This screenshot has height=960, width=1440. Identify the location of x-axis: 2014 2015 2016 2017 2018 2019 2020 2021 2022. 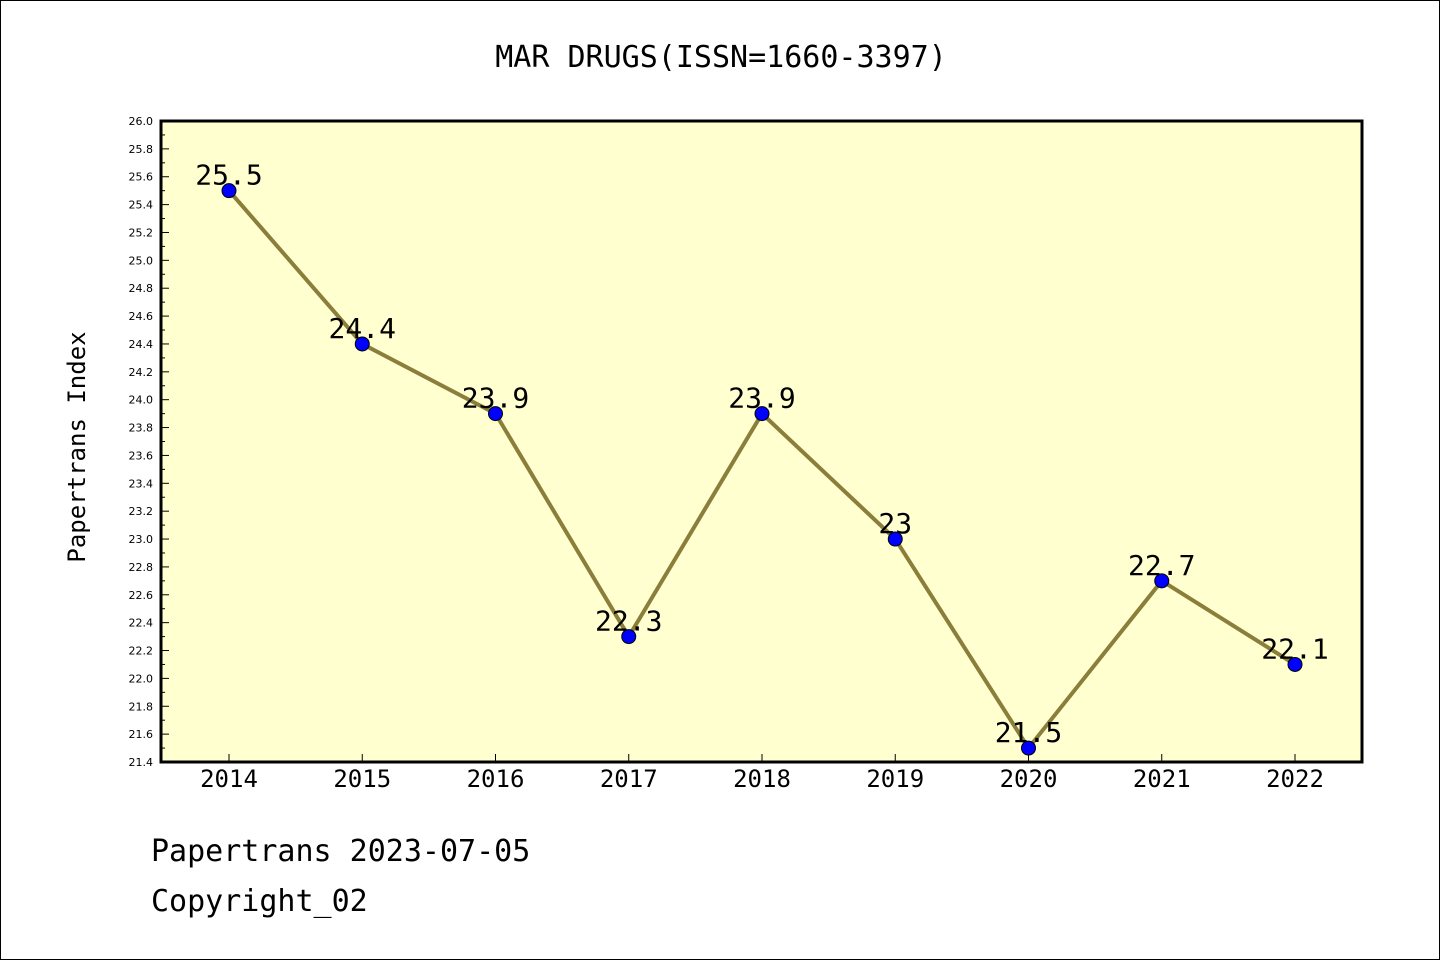
(762, 773).